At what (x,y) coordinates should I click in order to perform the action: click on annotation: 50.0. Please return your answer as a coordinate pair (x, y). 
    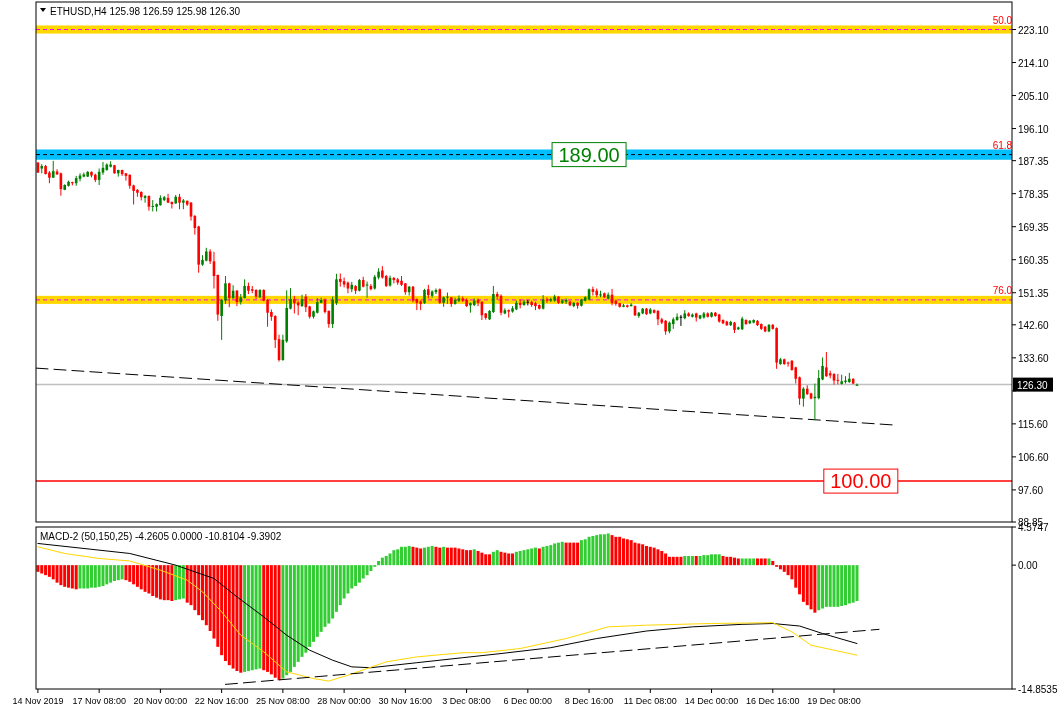
    Looking at the image, I should click on (1002, 20).